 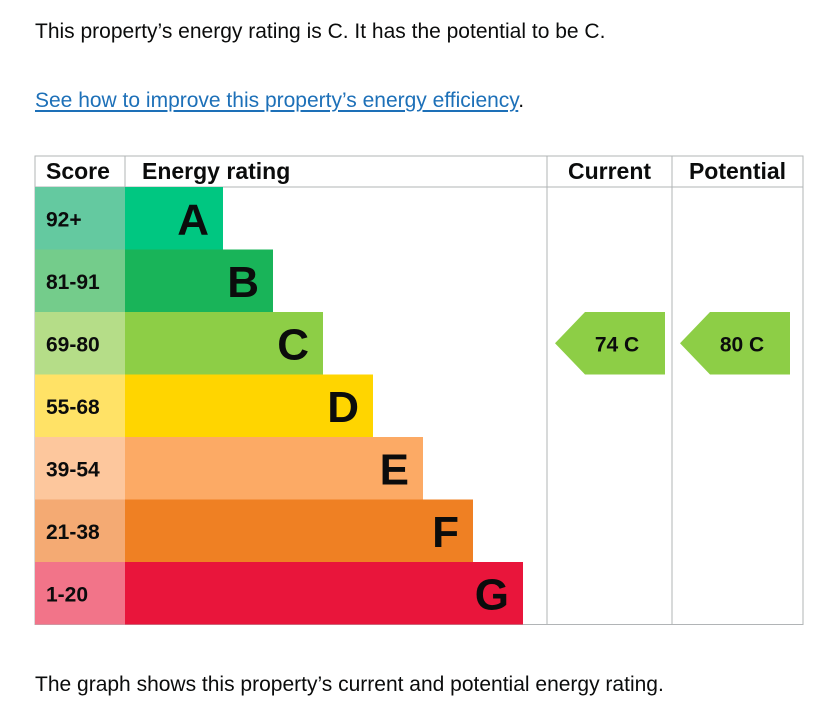 What do you see at coordinates (73, 469) in the screenshot?
I see `score-range-e: 39-54` at bounding box center [73, 469].